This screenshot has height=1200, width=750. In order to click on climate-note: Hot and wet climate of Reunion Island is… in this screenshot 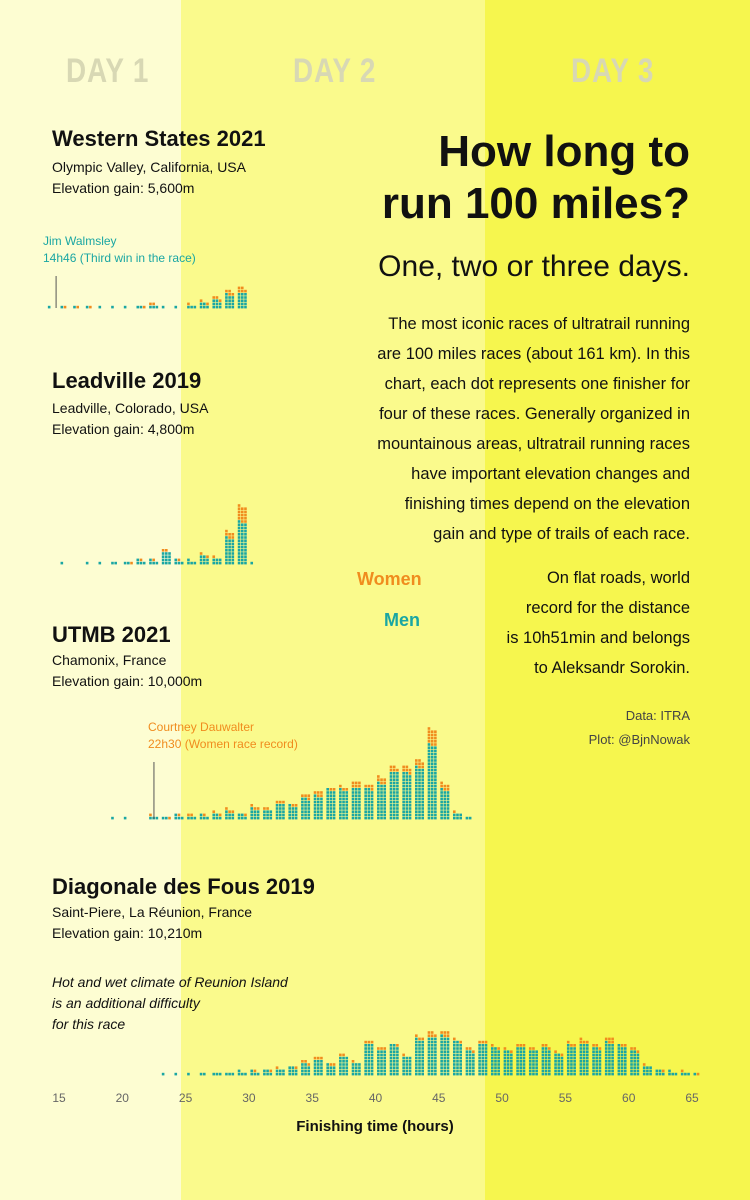, I will do `click(170, 1003)`.